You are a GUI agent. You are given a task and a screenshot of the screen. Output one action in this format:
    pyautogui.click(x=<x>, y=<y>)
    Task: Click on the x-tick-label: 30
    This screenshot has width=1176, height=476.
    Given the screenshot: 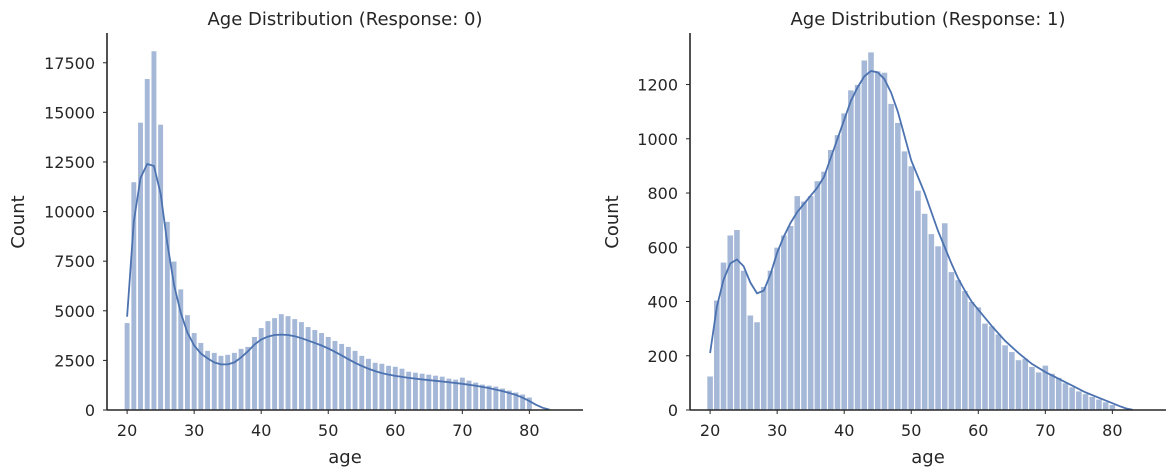 What is the action you would take?
    pyautogui.click(x=777, y=430)
    